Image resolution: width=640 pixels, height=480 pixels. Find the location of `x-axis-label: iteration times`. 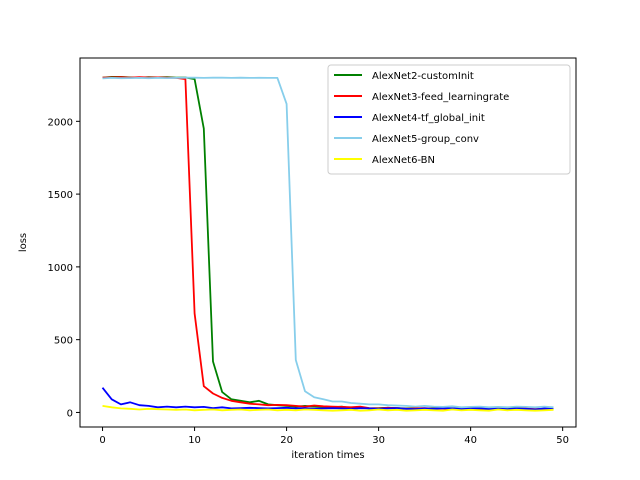

x-axis-label: iteration times is located at coordinates (327, 455).